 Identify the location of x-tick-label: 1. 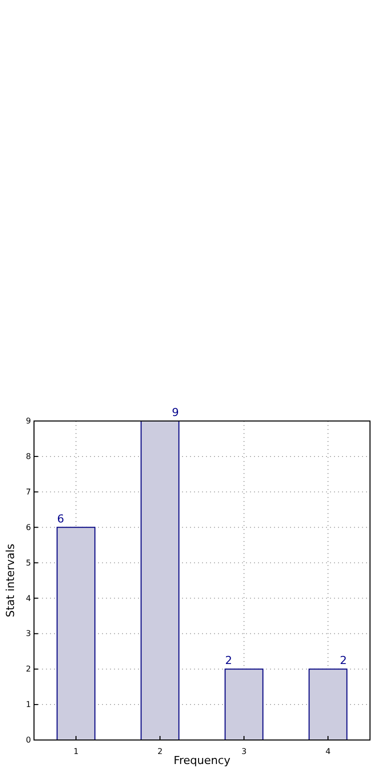
(76, 751).